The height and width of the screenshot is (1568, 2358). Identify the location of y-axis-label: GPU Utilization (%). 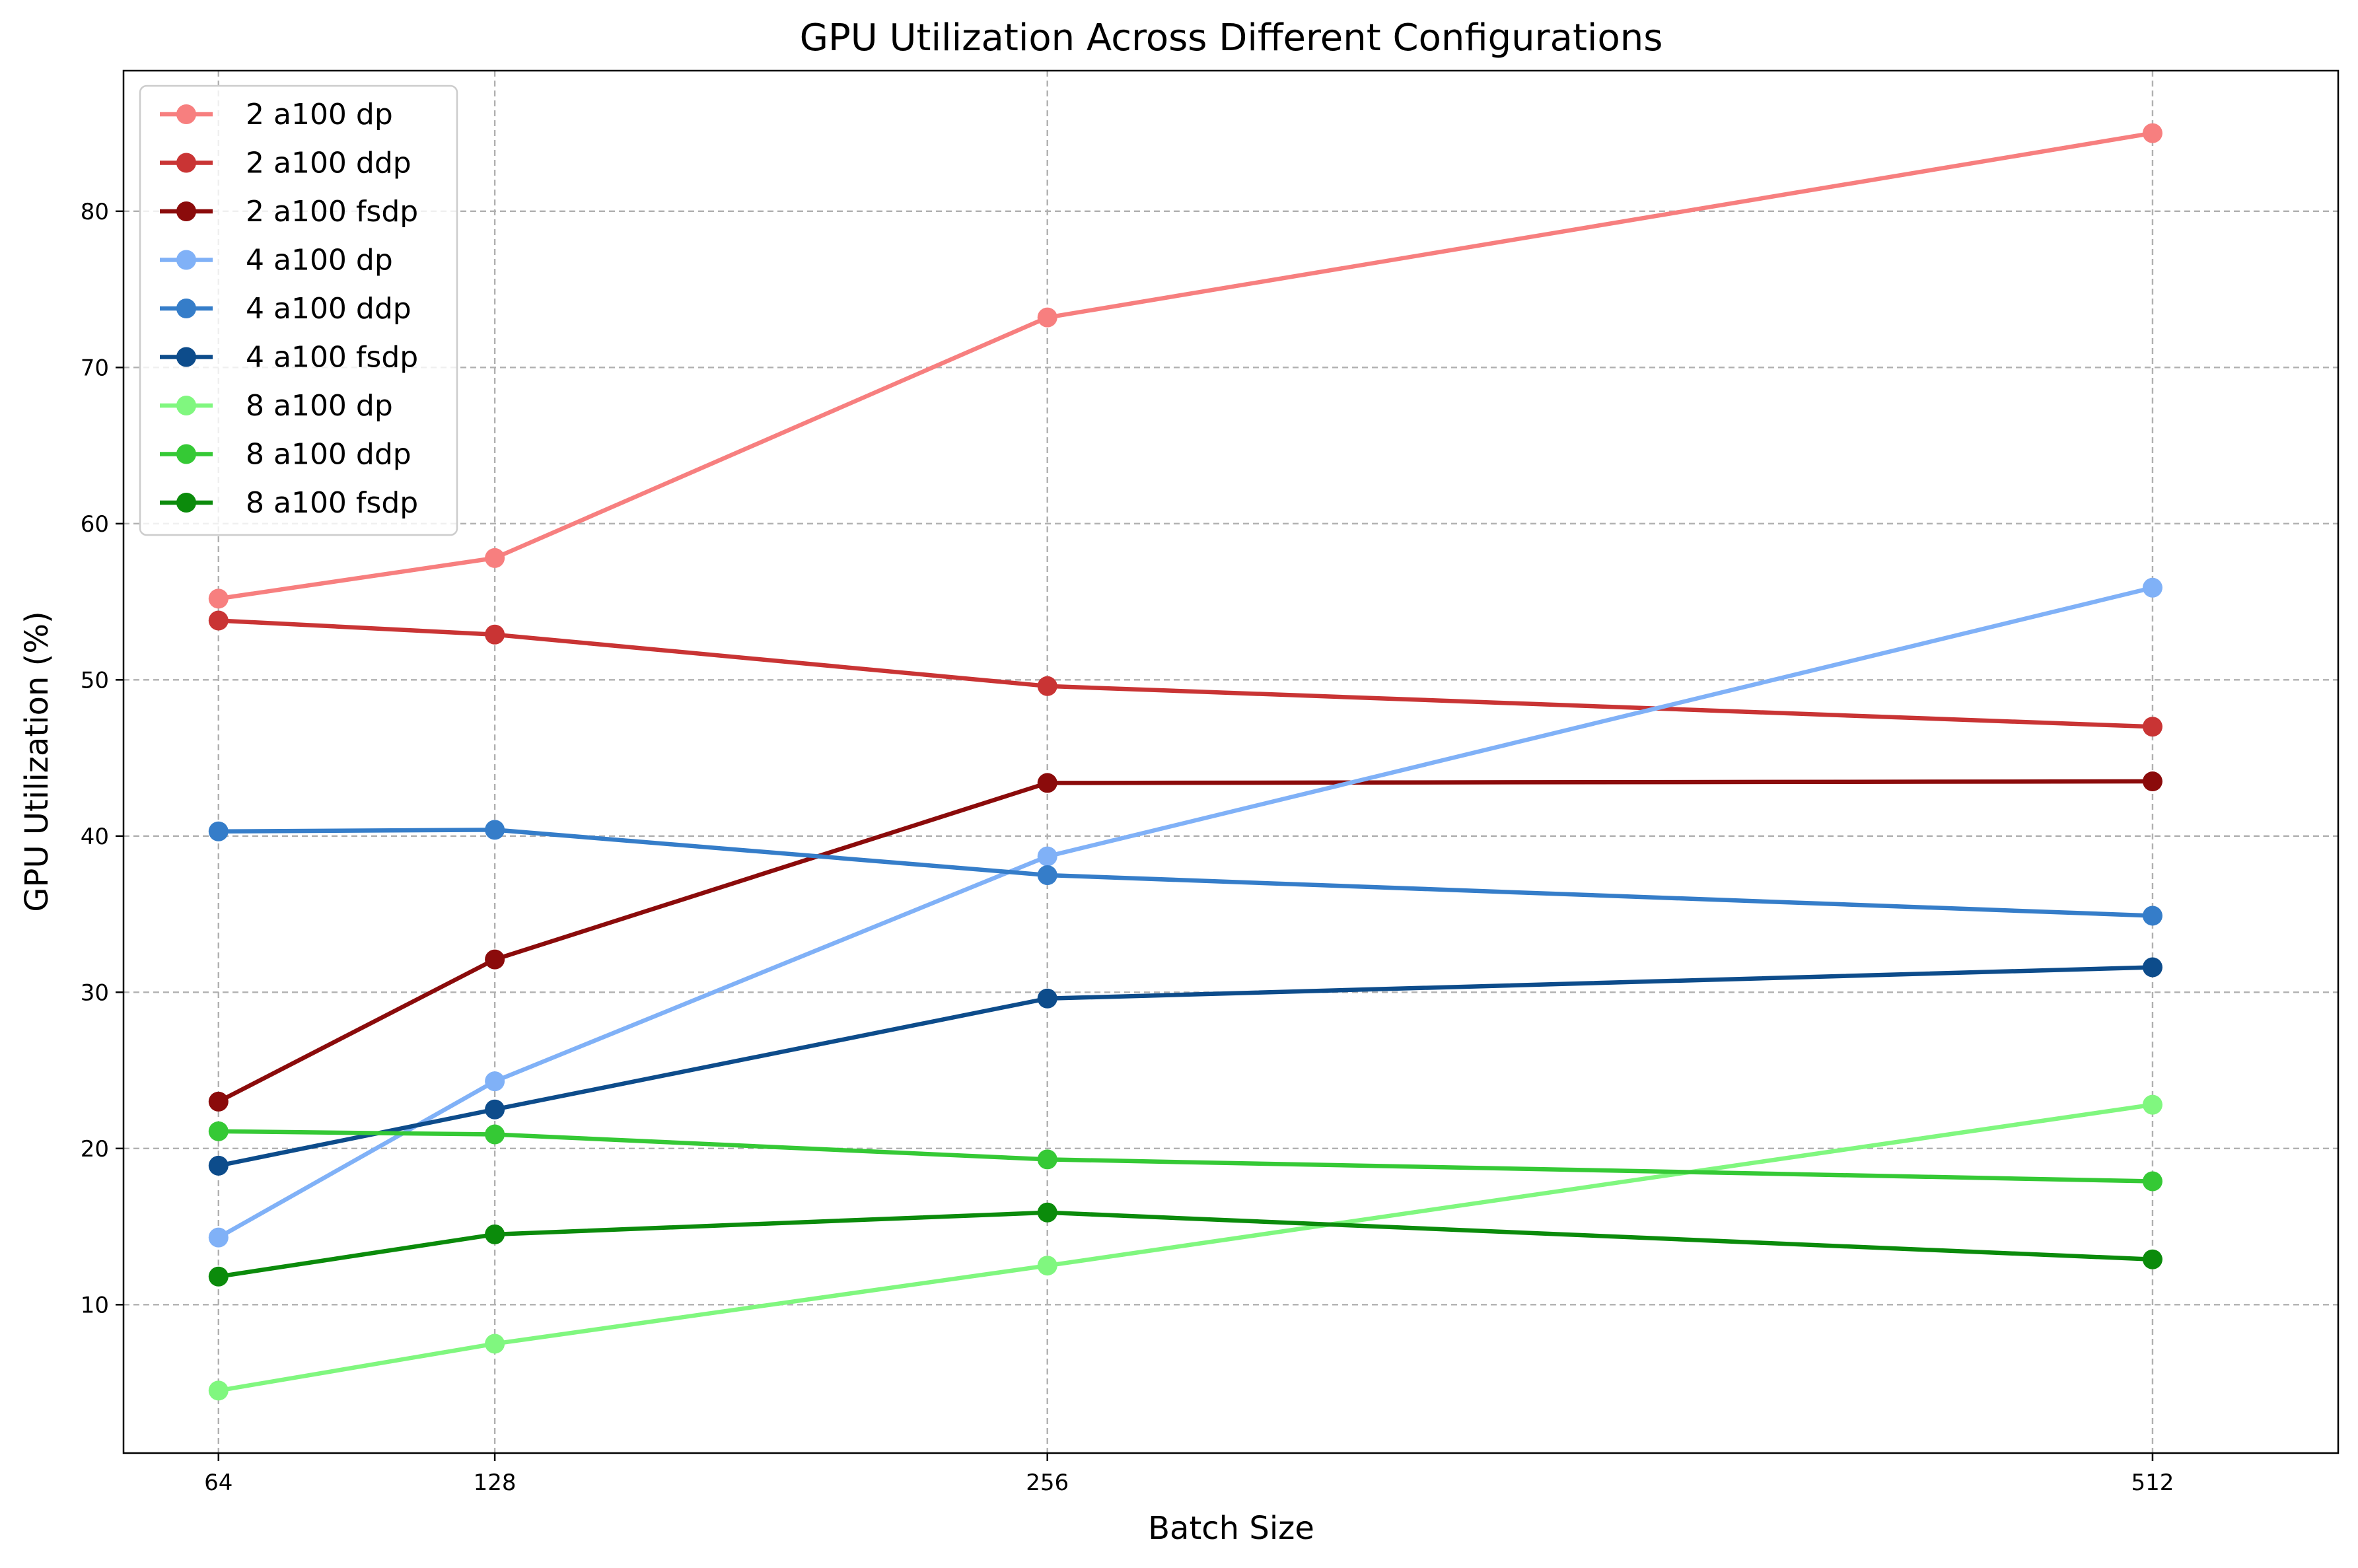
(36, 761).